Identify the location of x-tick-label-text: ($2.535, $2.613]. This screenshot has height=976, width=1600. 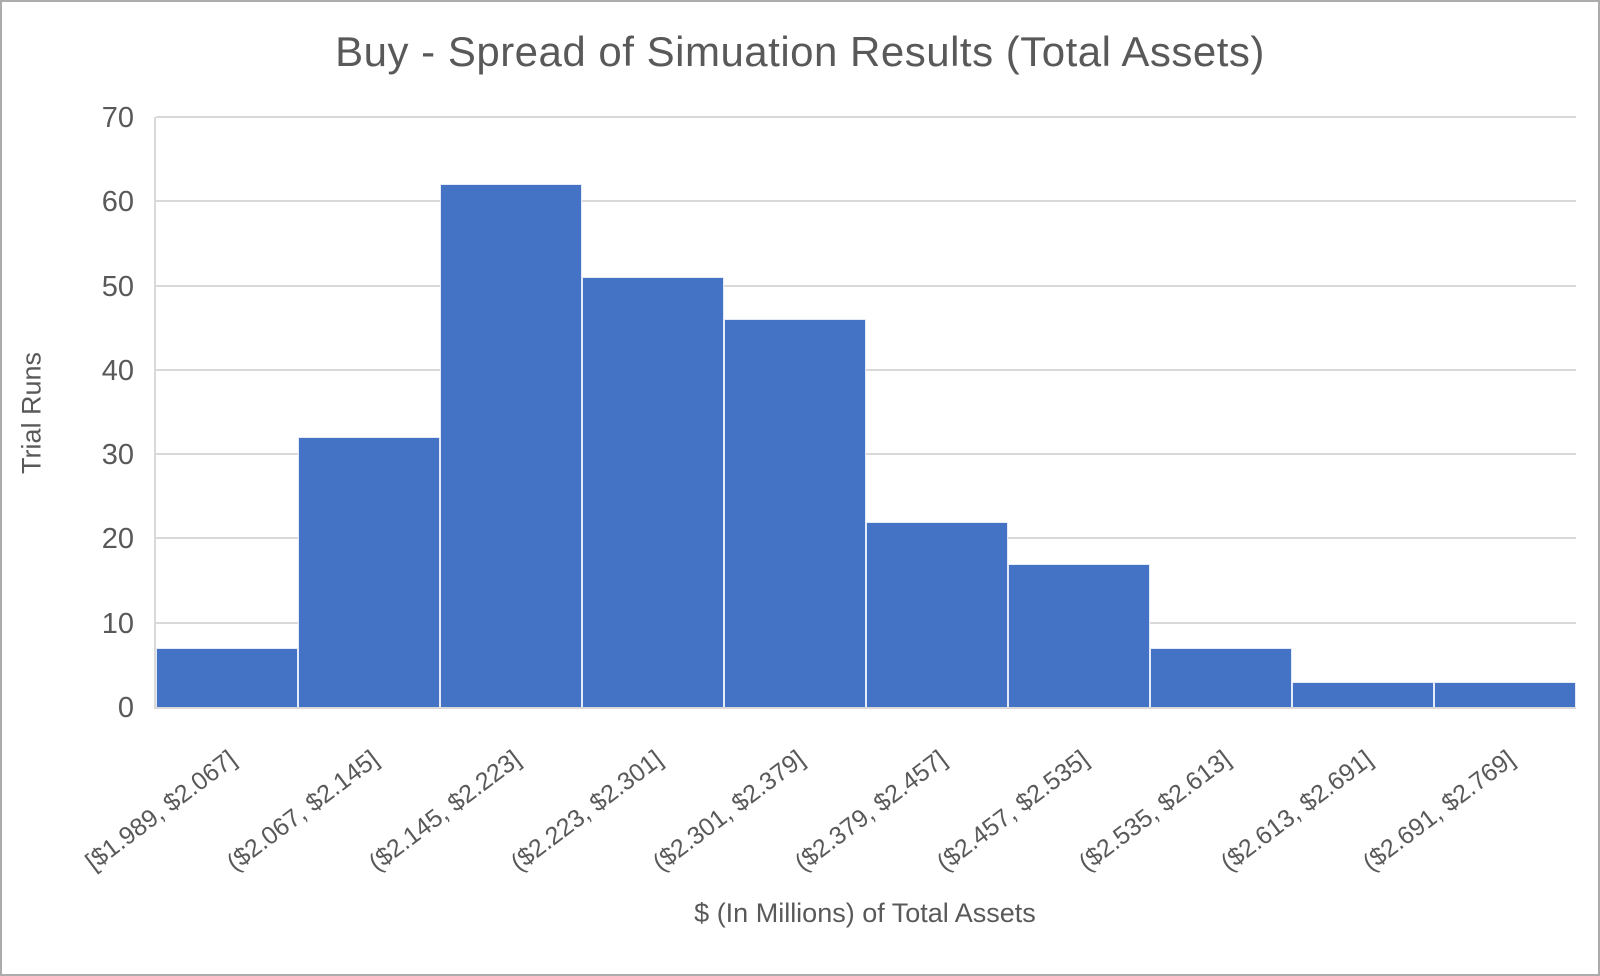
(1154, 811).